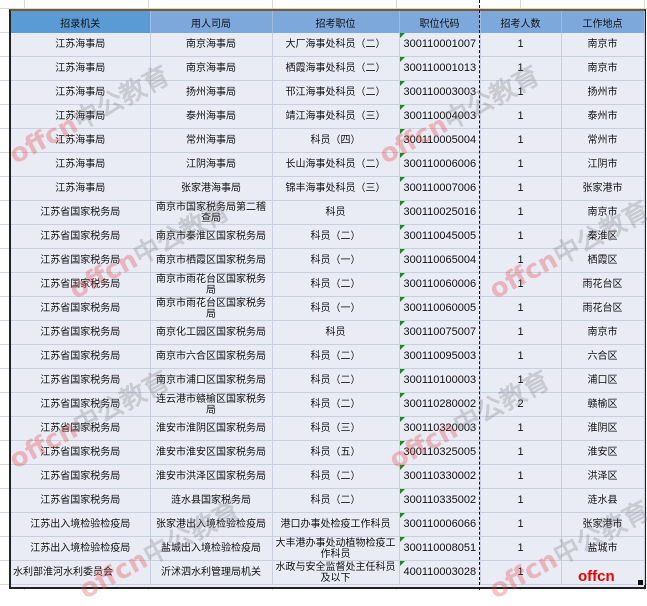 The width and height of the screenshot is (647, 606). What do you see at coordinates (211, 212) in the screenshot?
I see `cell-department: 南京市国家税务局第二稽查局` at bounding box center [211, 212].